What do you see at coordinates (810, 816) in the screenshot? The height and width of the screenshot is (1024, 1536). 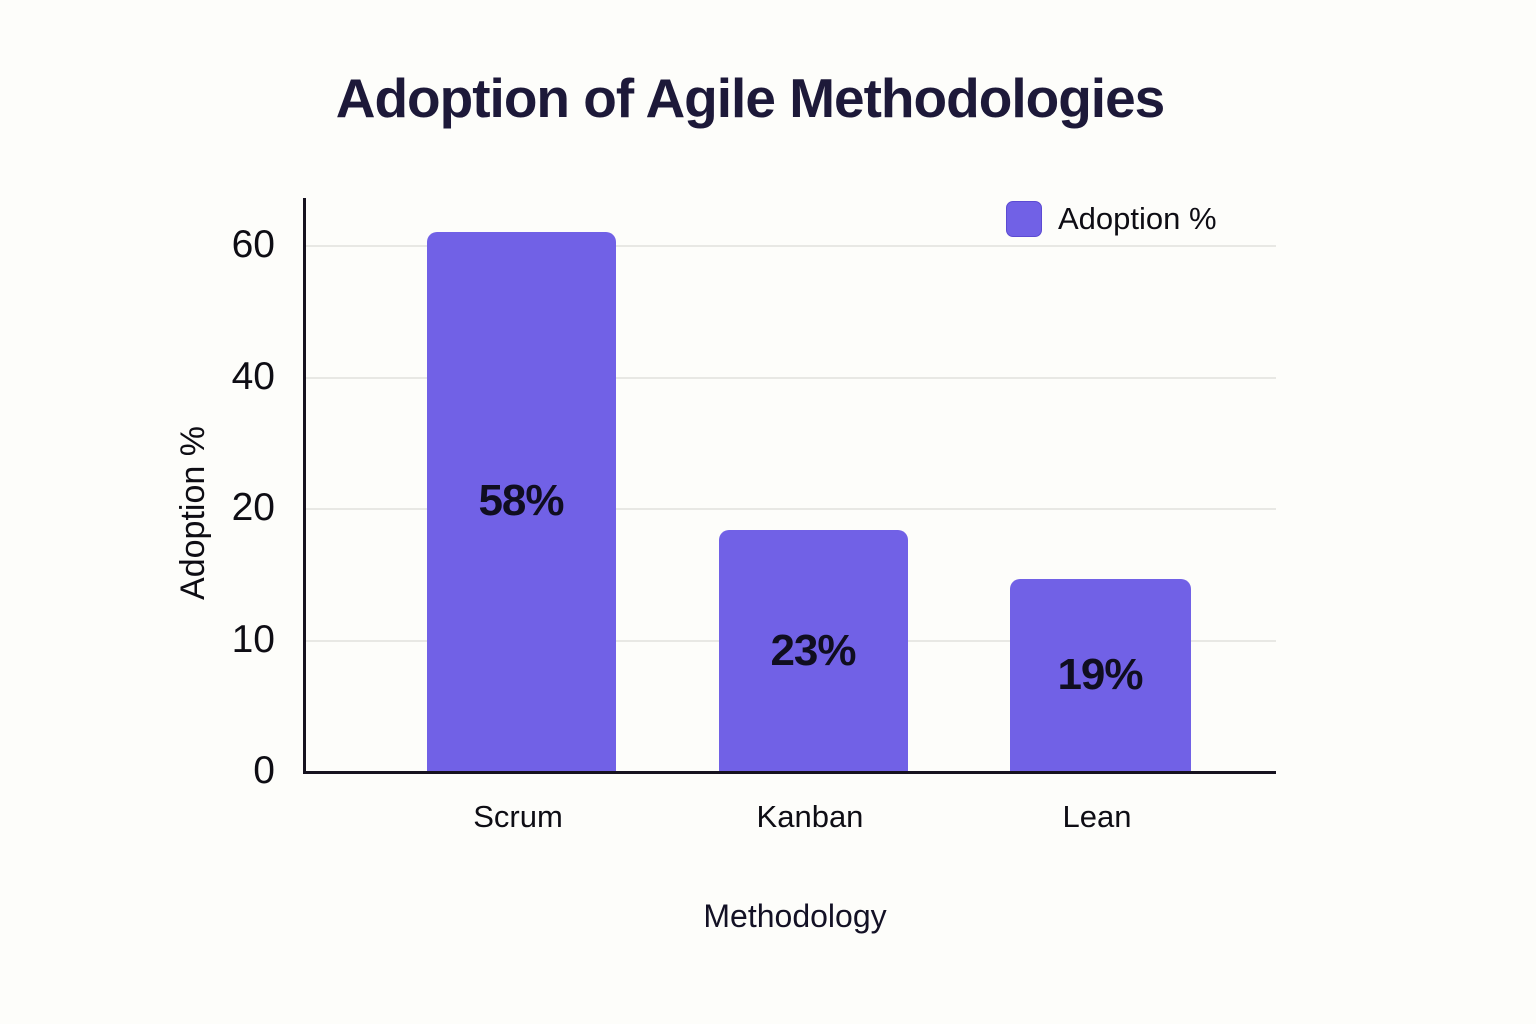 I see `x-tick-label-kanban: Kanban` at bounding box center [810, 816].